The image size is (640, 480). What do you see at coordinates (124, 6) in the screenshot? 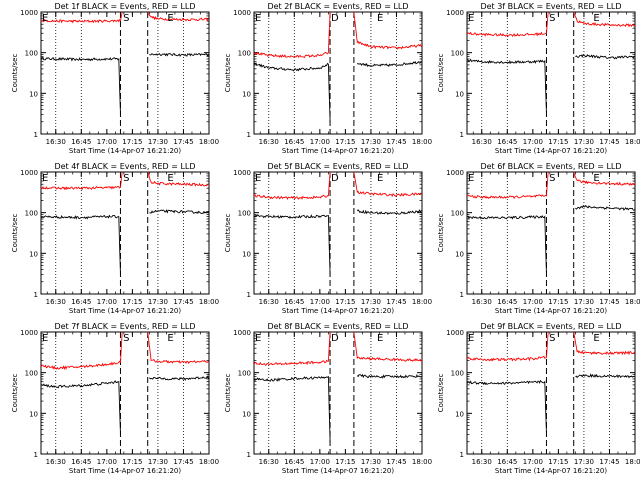
I see `chart-title: Det 1f BLACK = Events, RED = LLD` at bounding box center [124, 6].